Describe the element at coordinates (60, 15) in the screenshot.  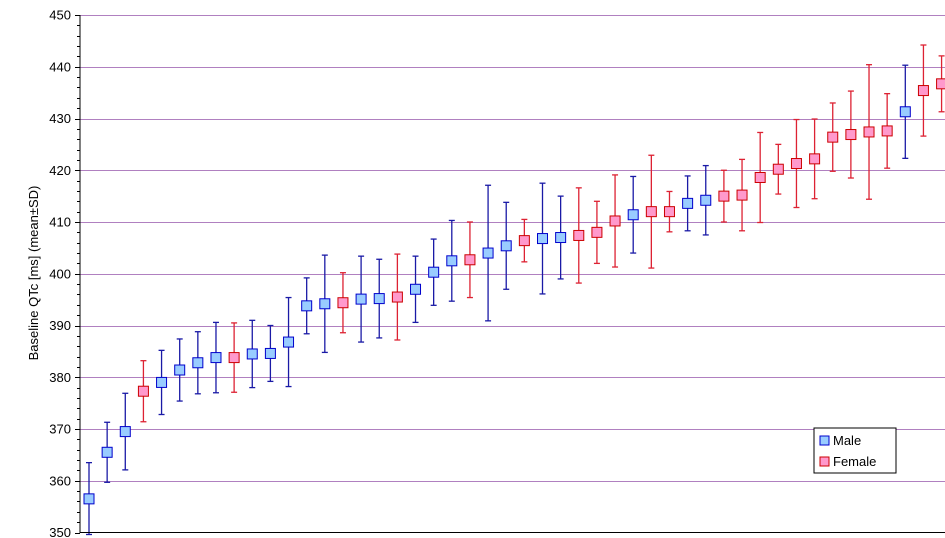
I see `y-tick-label: 450` at that location.